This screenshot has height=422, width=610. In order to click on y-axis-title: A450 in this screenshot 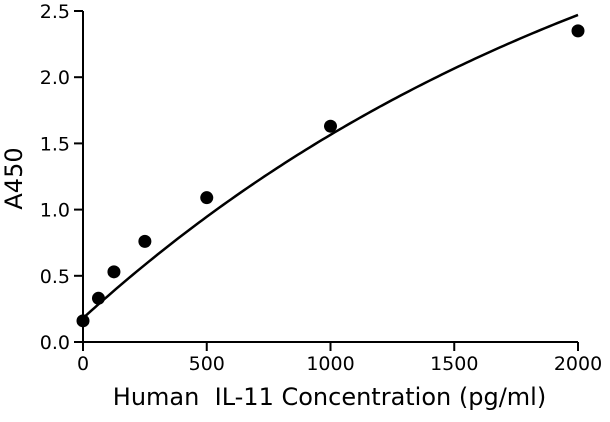, I will do `click(14, 178)`.